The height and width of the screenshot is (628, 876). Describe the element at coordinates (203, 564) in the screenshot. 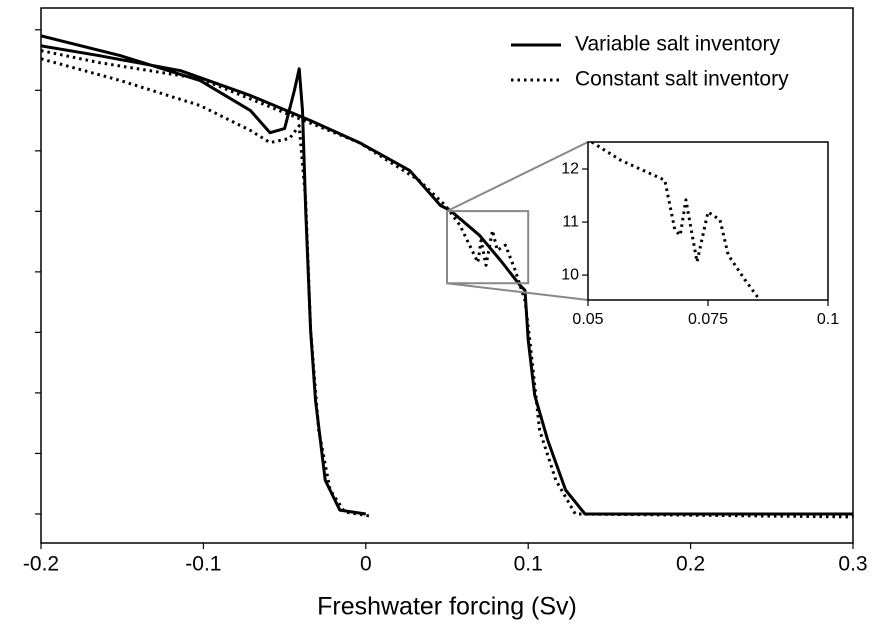

I see `x-tick-label: -0.1` at that location.